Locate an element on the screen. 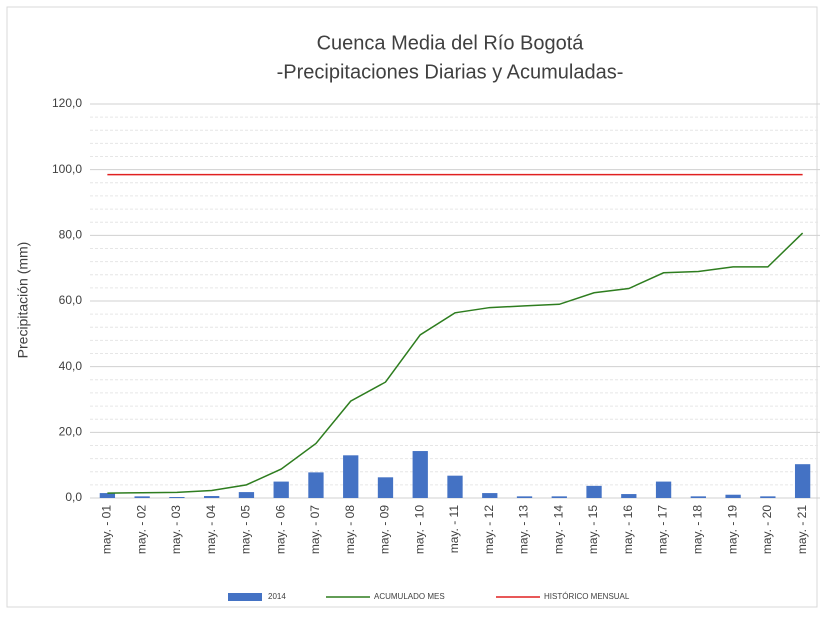 The image size is (825, 619). x-tick-label: may. - 09 is located at coordinates (385, 529).